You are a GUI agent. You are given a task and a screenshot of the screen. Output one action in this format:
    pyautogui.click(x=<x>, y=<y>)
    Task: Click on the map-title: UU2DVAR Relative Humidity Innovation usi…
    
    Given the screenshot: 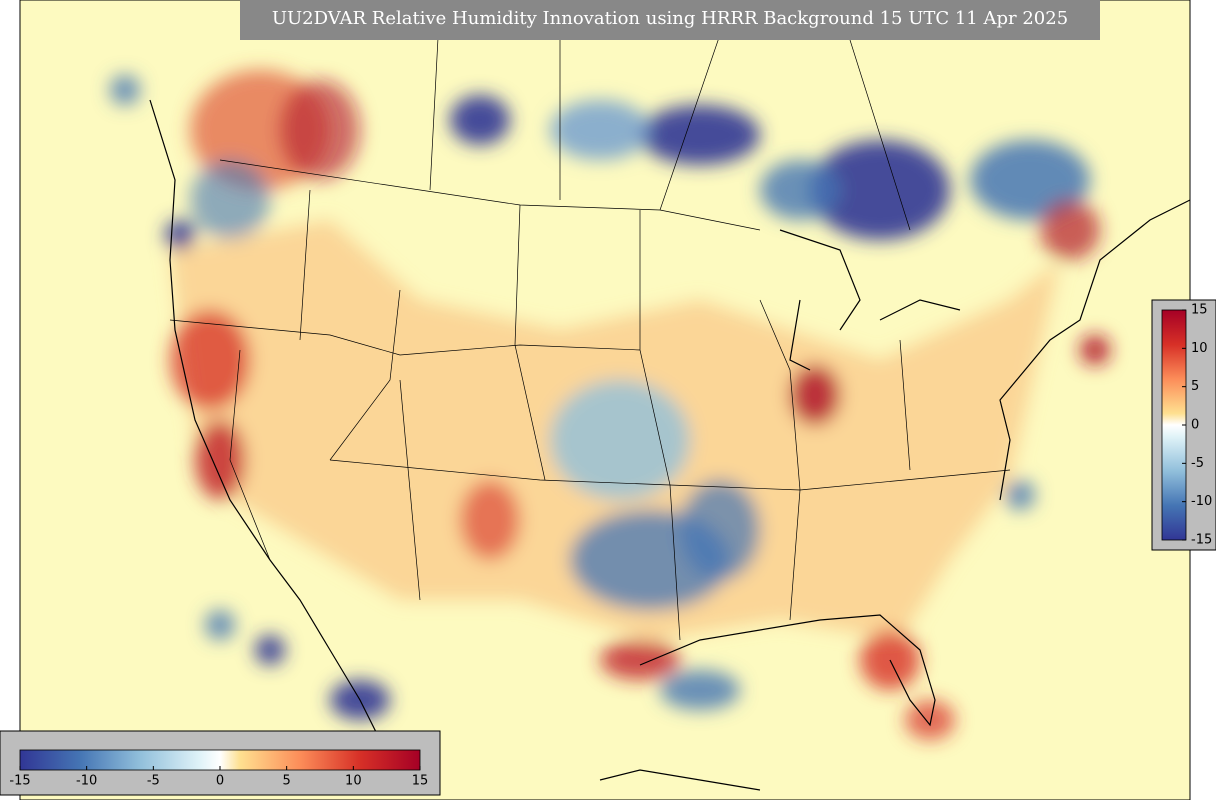 What is the action you would take?
    pyautogui.click(x=670, y=18)
    